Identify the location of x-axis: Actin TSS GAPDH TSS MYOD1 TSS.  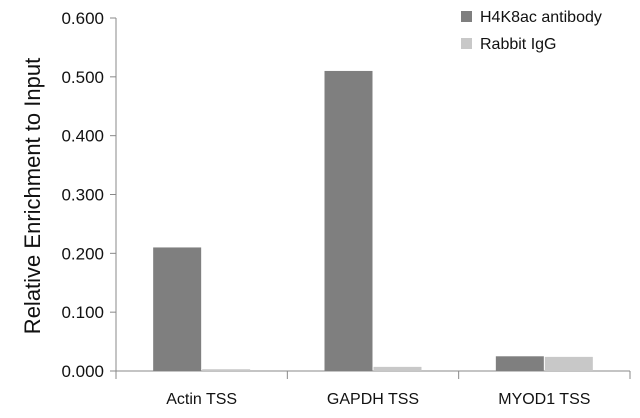
(373, 389).